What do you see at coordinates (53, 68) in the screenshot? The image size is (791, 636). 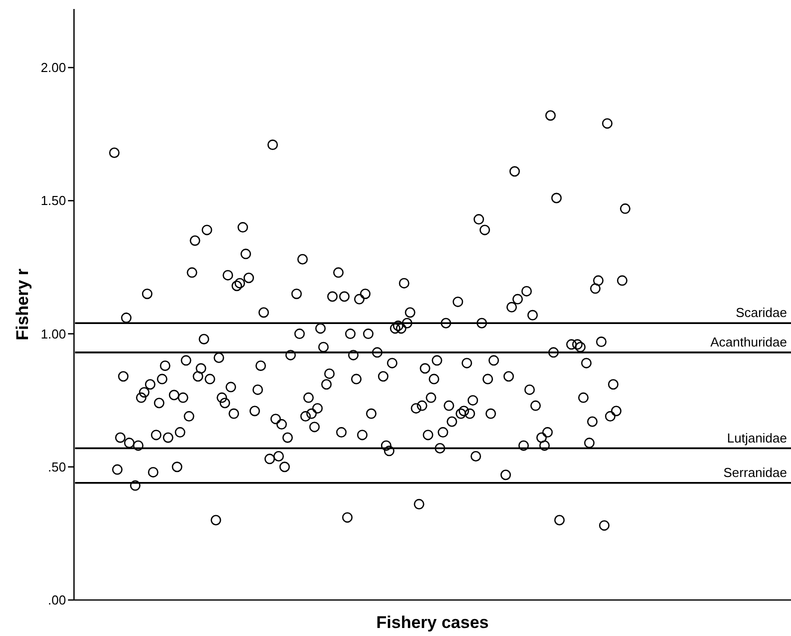 I see `y-tick-label: 2.00` at bounding box center [53, 68].